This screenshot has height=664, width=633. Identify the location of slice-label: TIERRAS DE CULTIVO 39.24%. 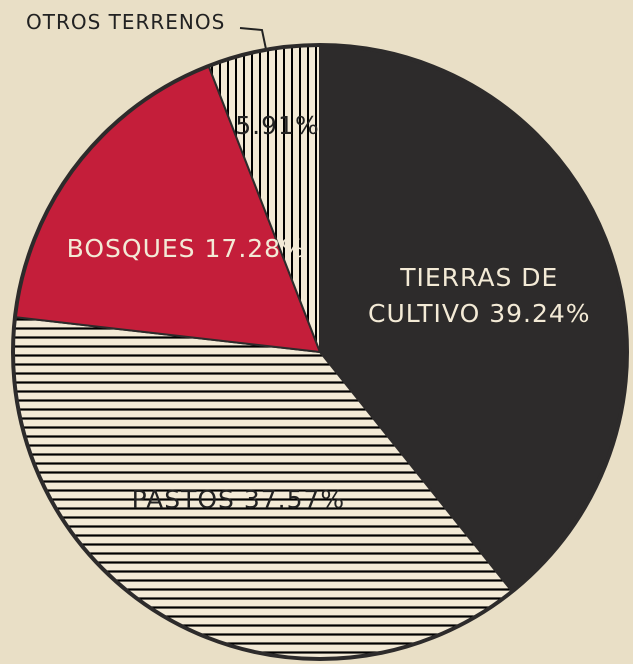
(479, 296).